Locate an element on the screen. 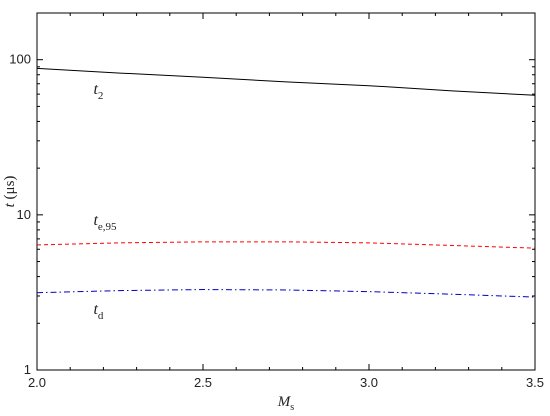  x-axis-label: Ms is located at coordinates (286, 403).